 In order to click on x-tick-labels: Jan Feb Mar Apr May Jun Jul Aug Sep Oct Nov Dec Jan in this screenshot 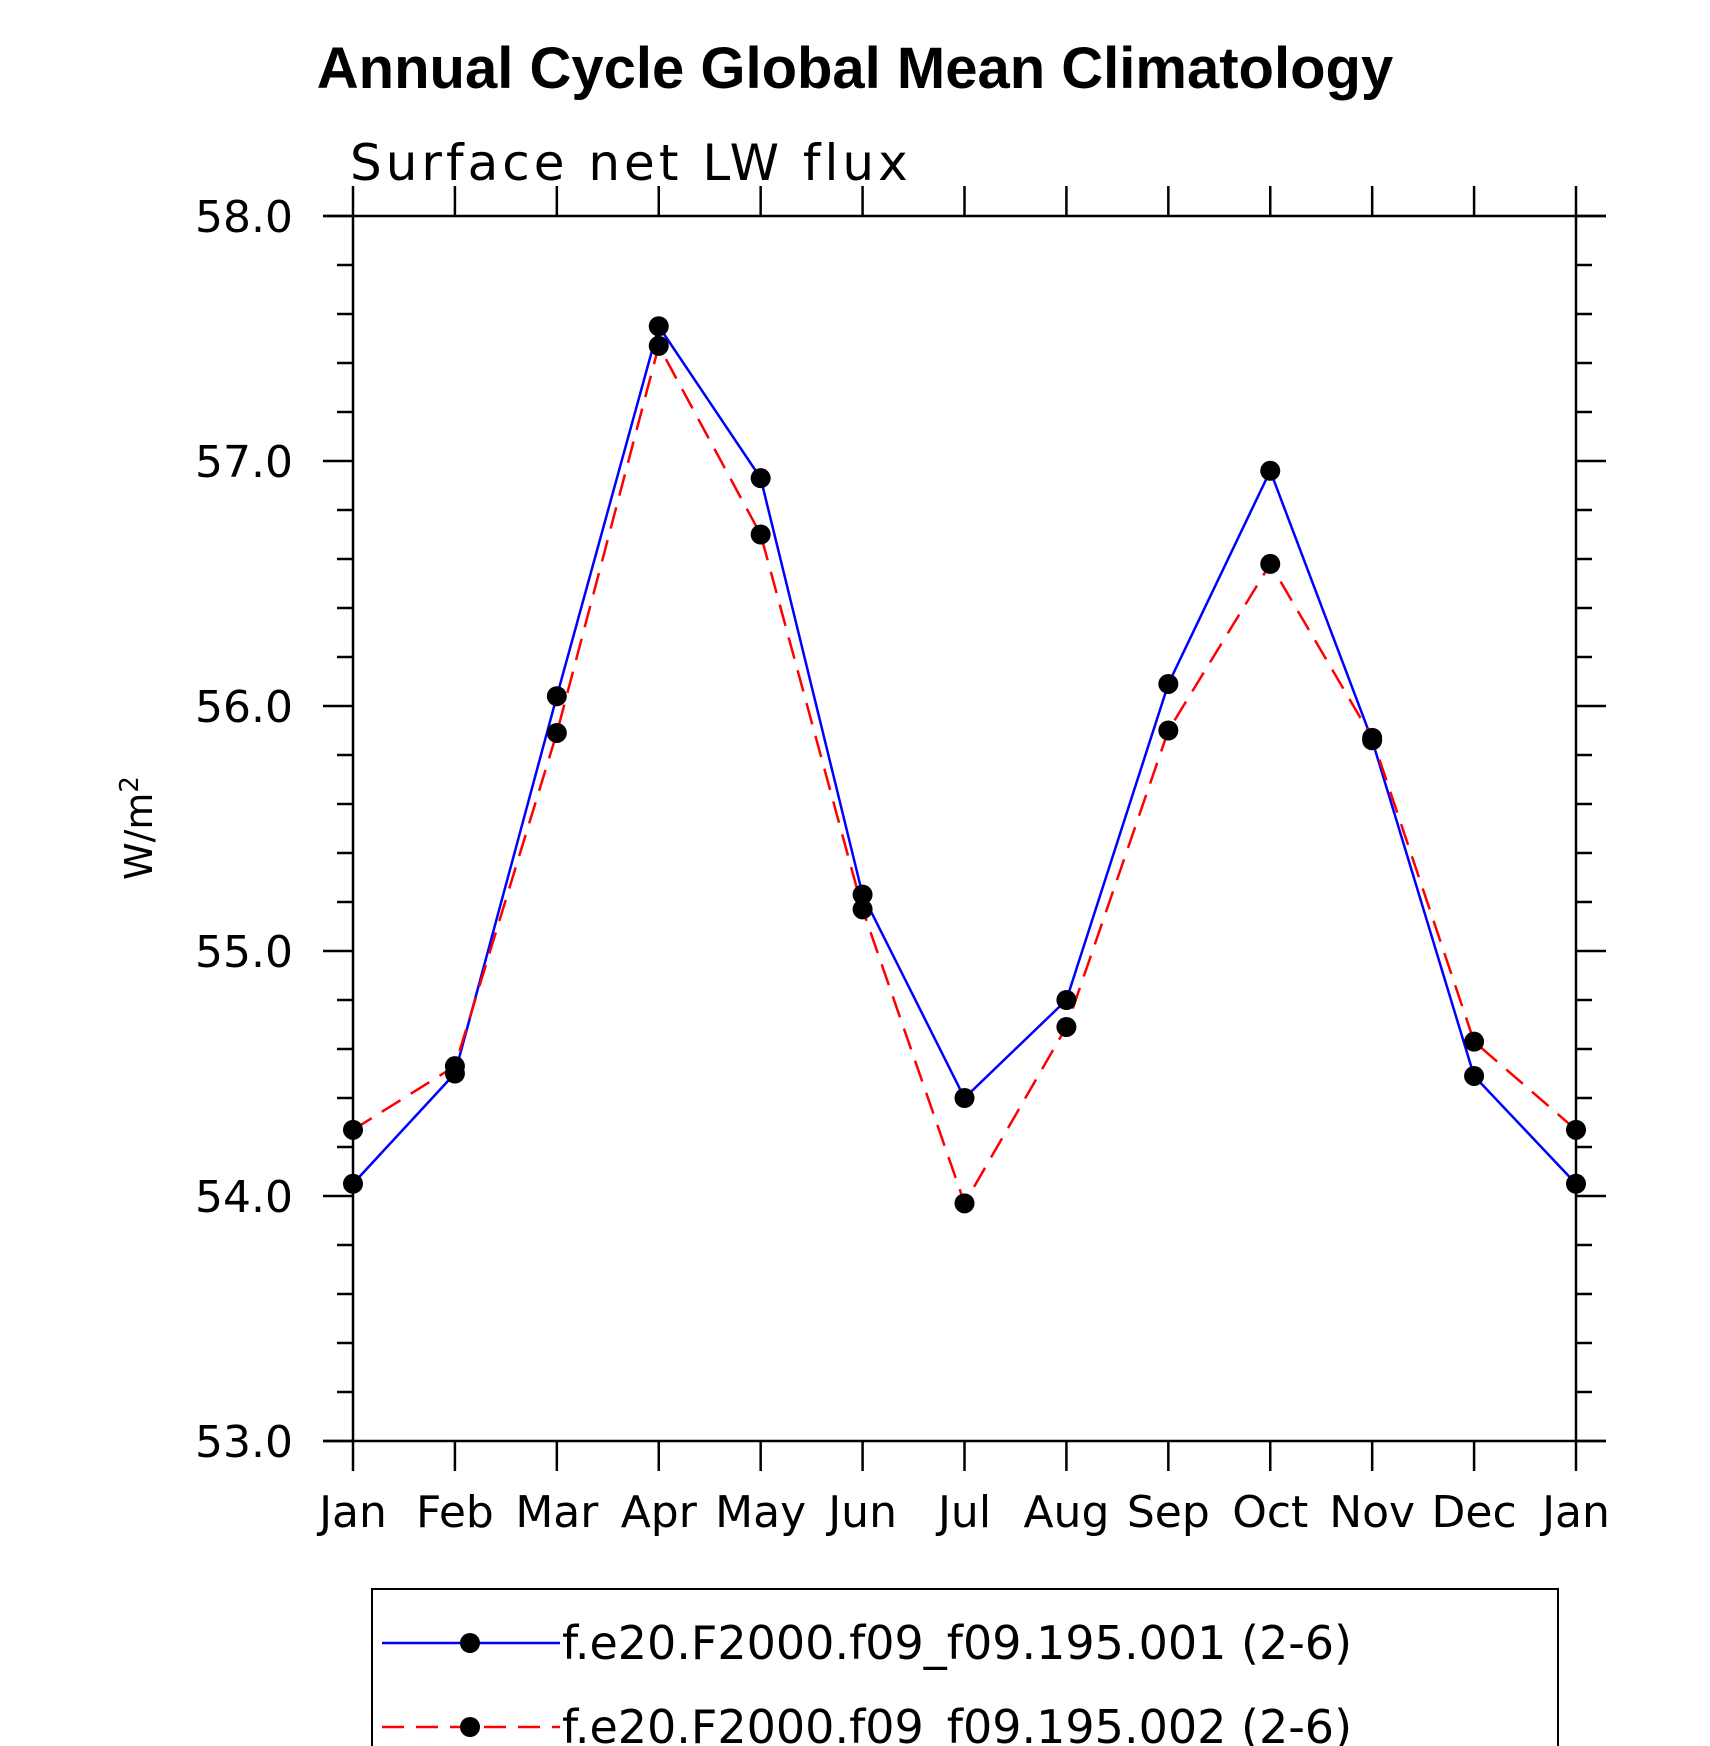, I will do `click(963, 1512)`.